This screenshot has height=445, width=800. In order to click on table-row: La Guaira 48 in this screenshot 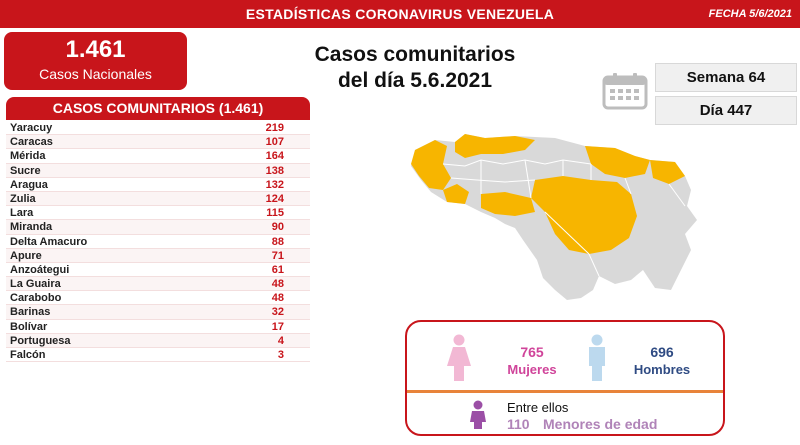, I will do `click(158, 284)`.